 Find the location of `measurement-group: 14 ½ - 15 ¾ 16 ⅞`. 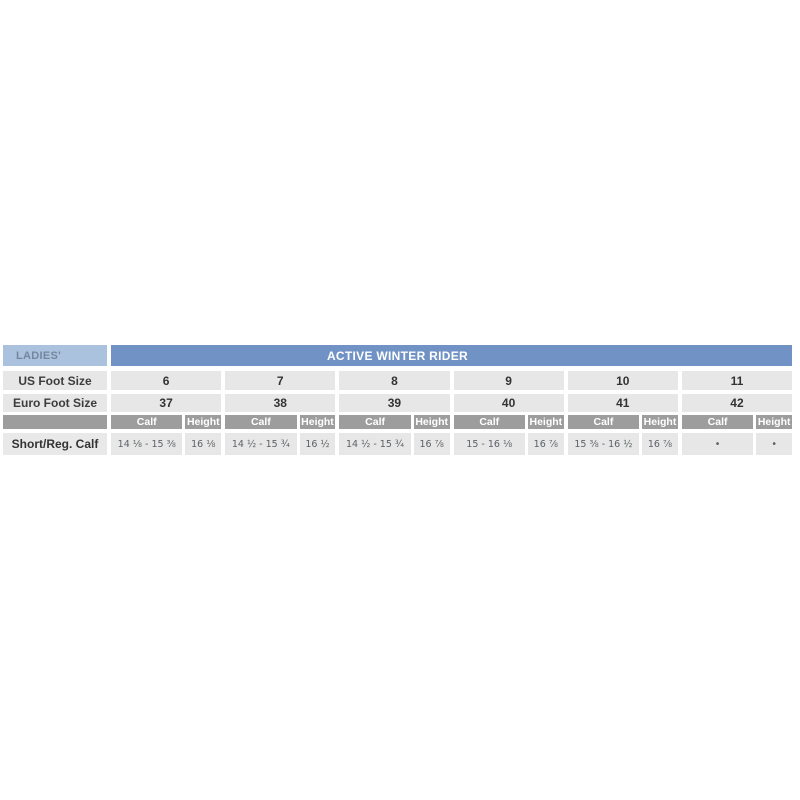

measurement-group: 14 ½ - 15 ¾ 16 ⅞ is located at coordinates (394, 444).